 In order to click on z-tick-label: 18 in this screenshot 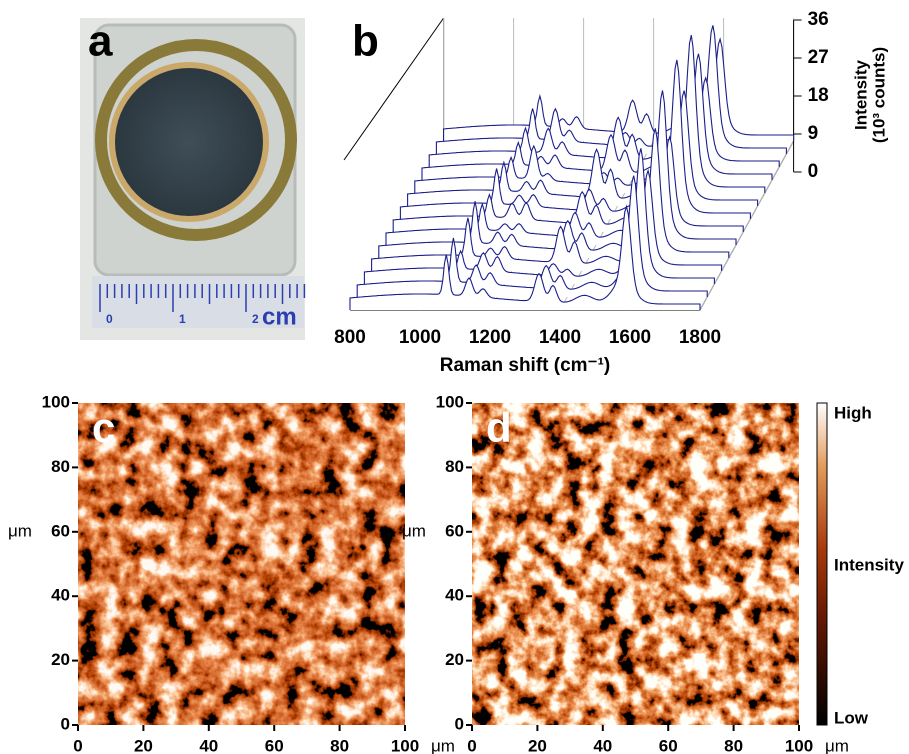, I will do `click(818, 95)`.